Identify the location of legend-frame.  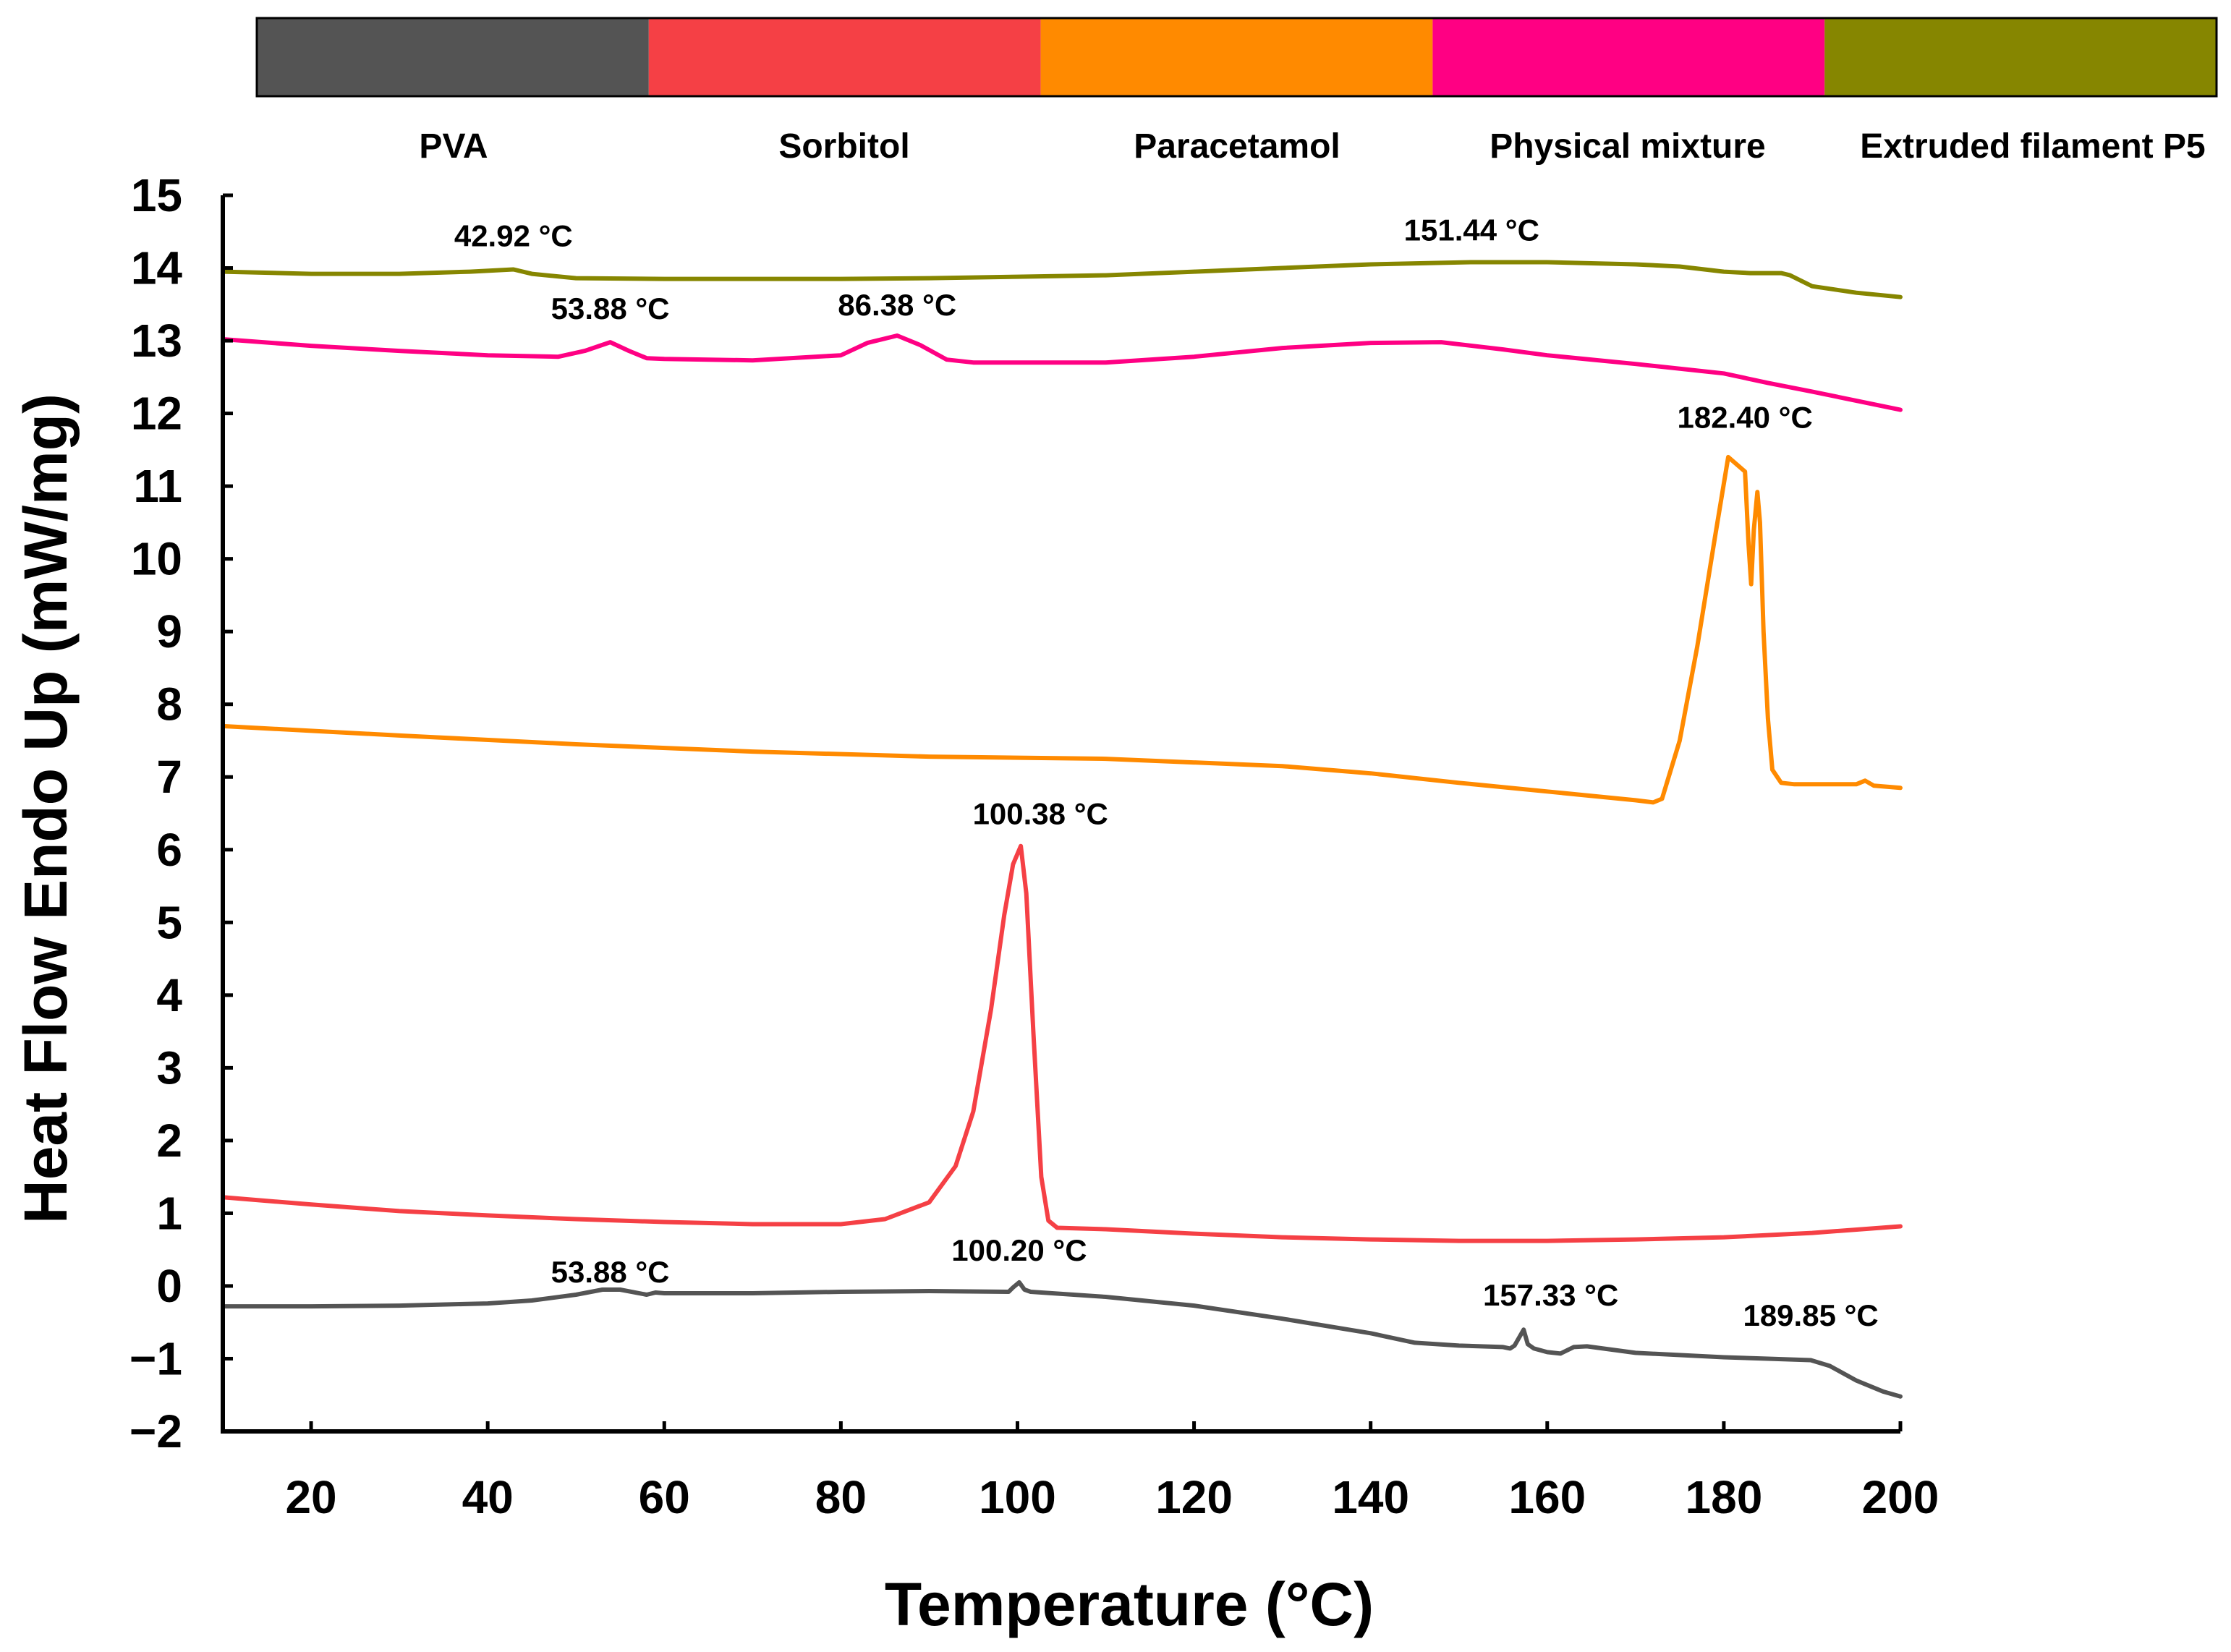
(1236, 57).